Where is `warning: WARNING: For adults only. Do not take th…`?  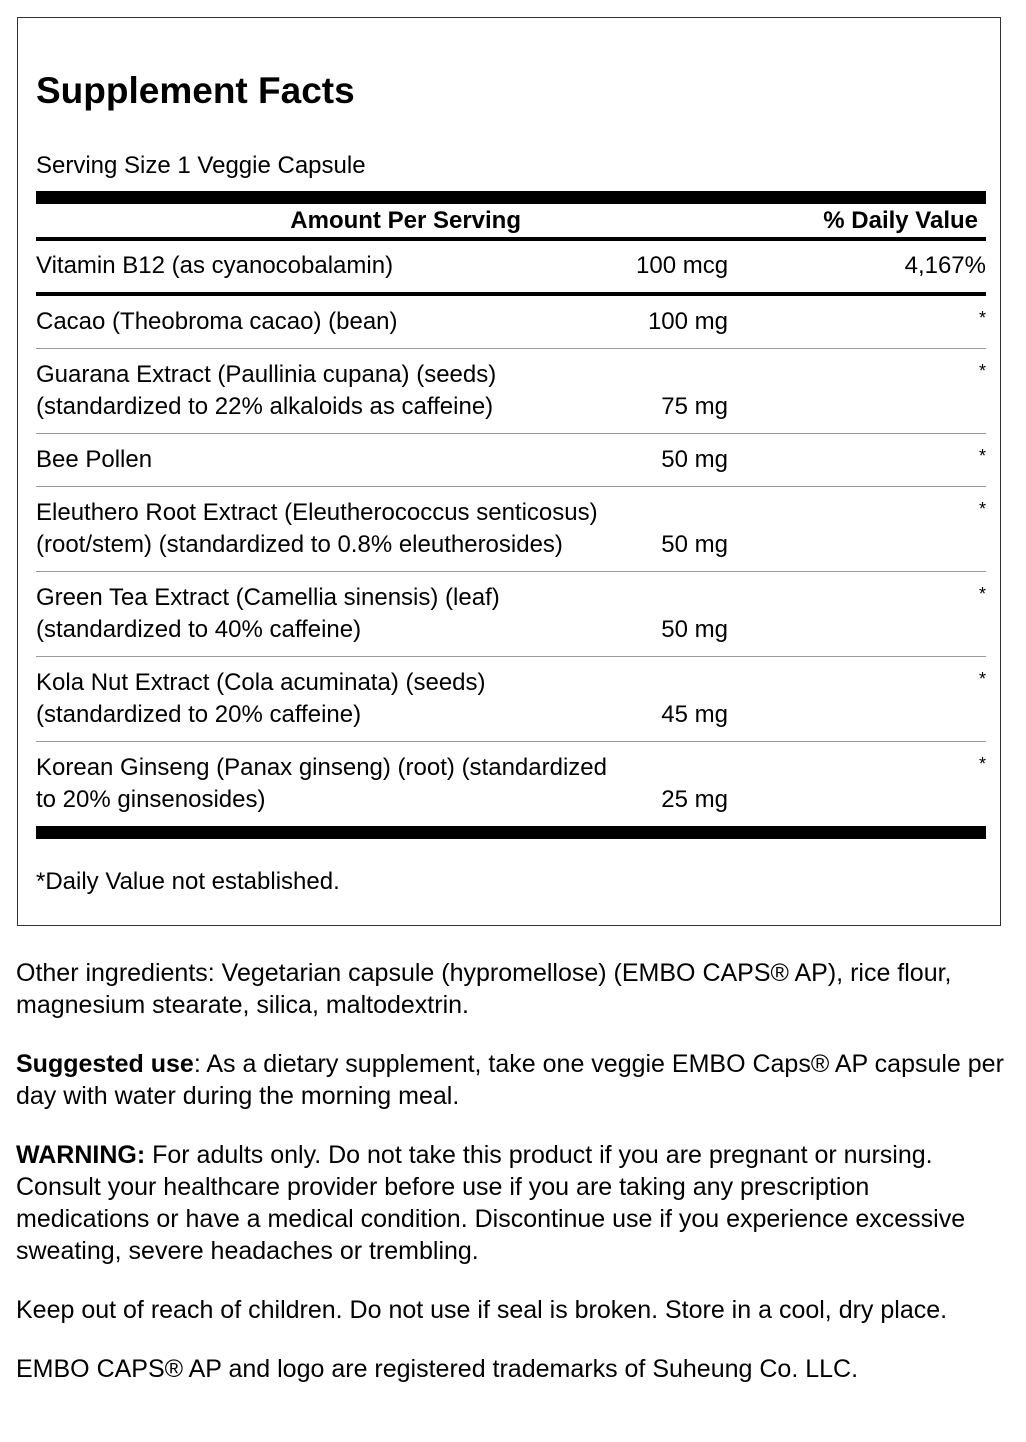 warning: WARNING: For adults only. Do not take th… is located at coordinates (511, 1203).